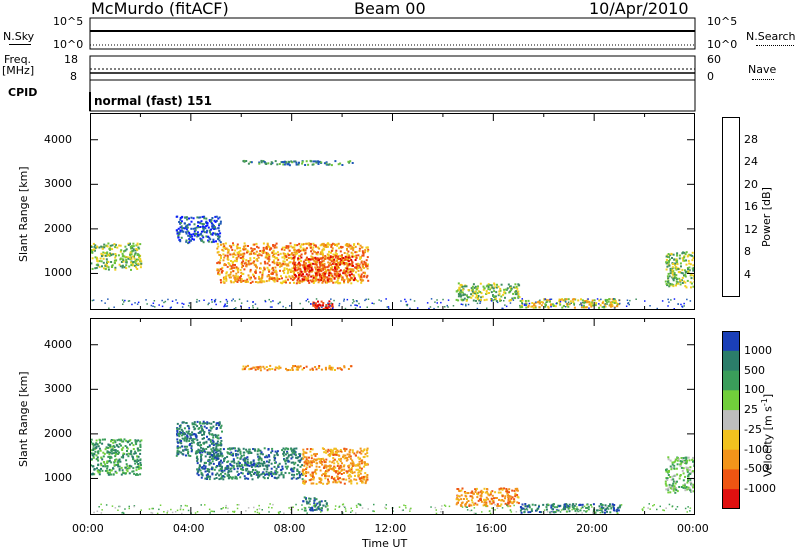 This screenshot has width=800, height=554. I want to click on freq-label: Freq., so click(18, 59).